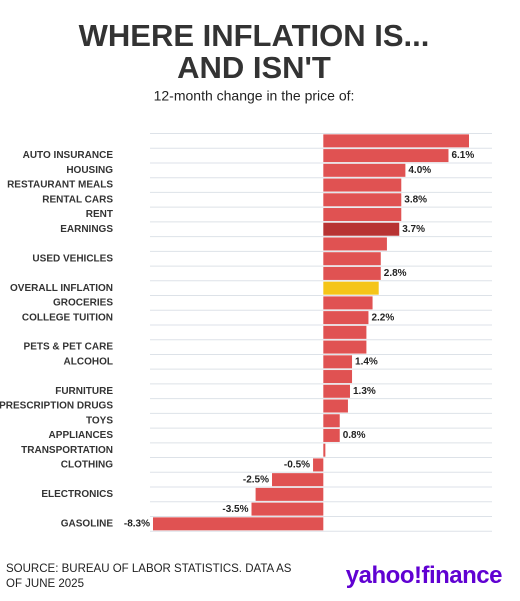 The image size is (520, 601). What do you see at coordinates (86, 229) in the screenshot?
I see `category-label: EARNINGS` at bounding box center [86, 229].